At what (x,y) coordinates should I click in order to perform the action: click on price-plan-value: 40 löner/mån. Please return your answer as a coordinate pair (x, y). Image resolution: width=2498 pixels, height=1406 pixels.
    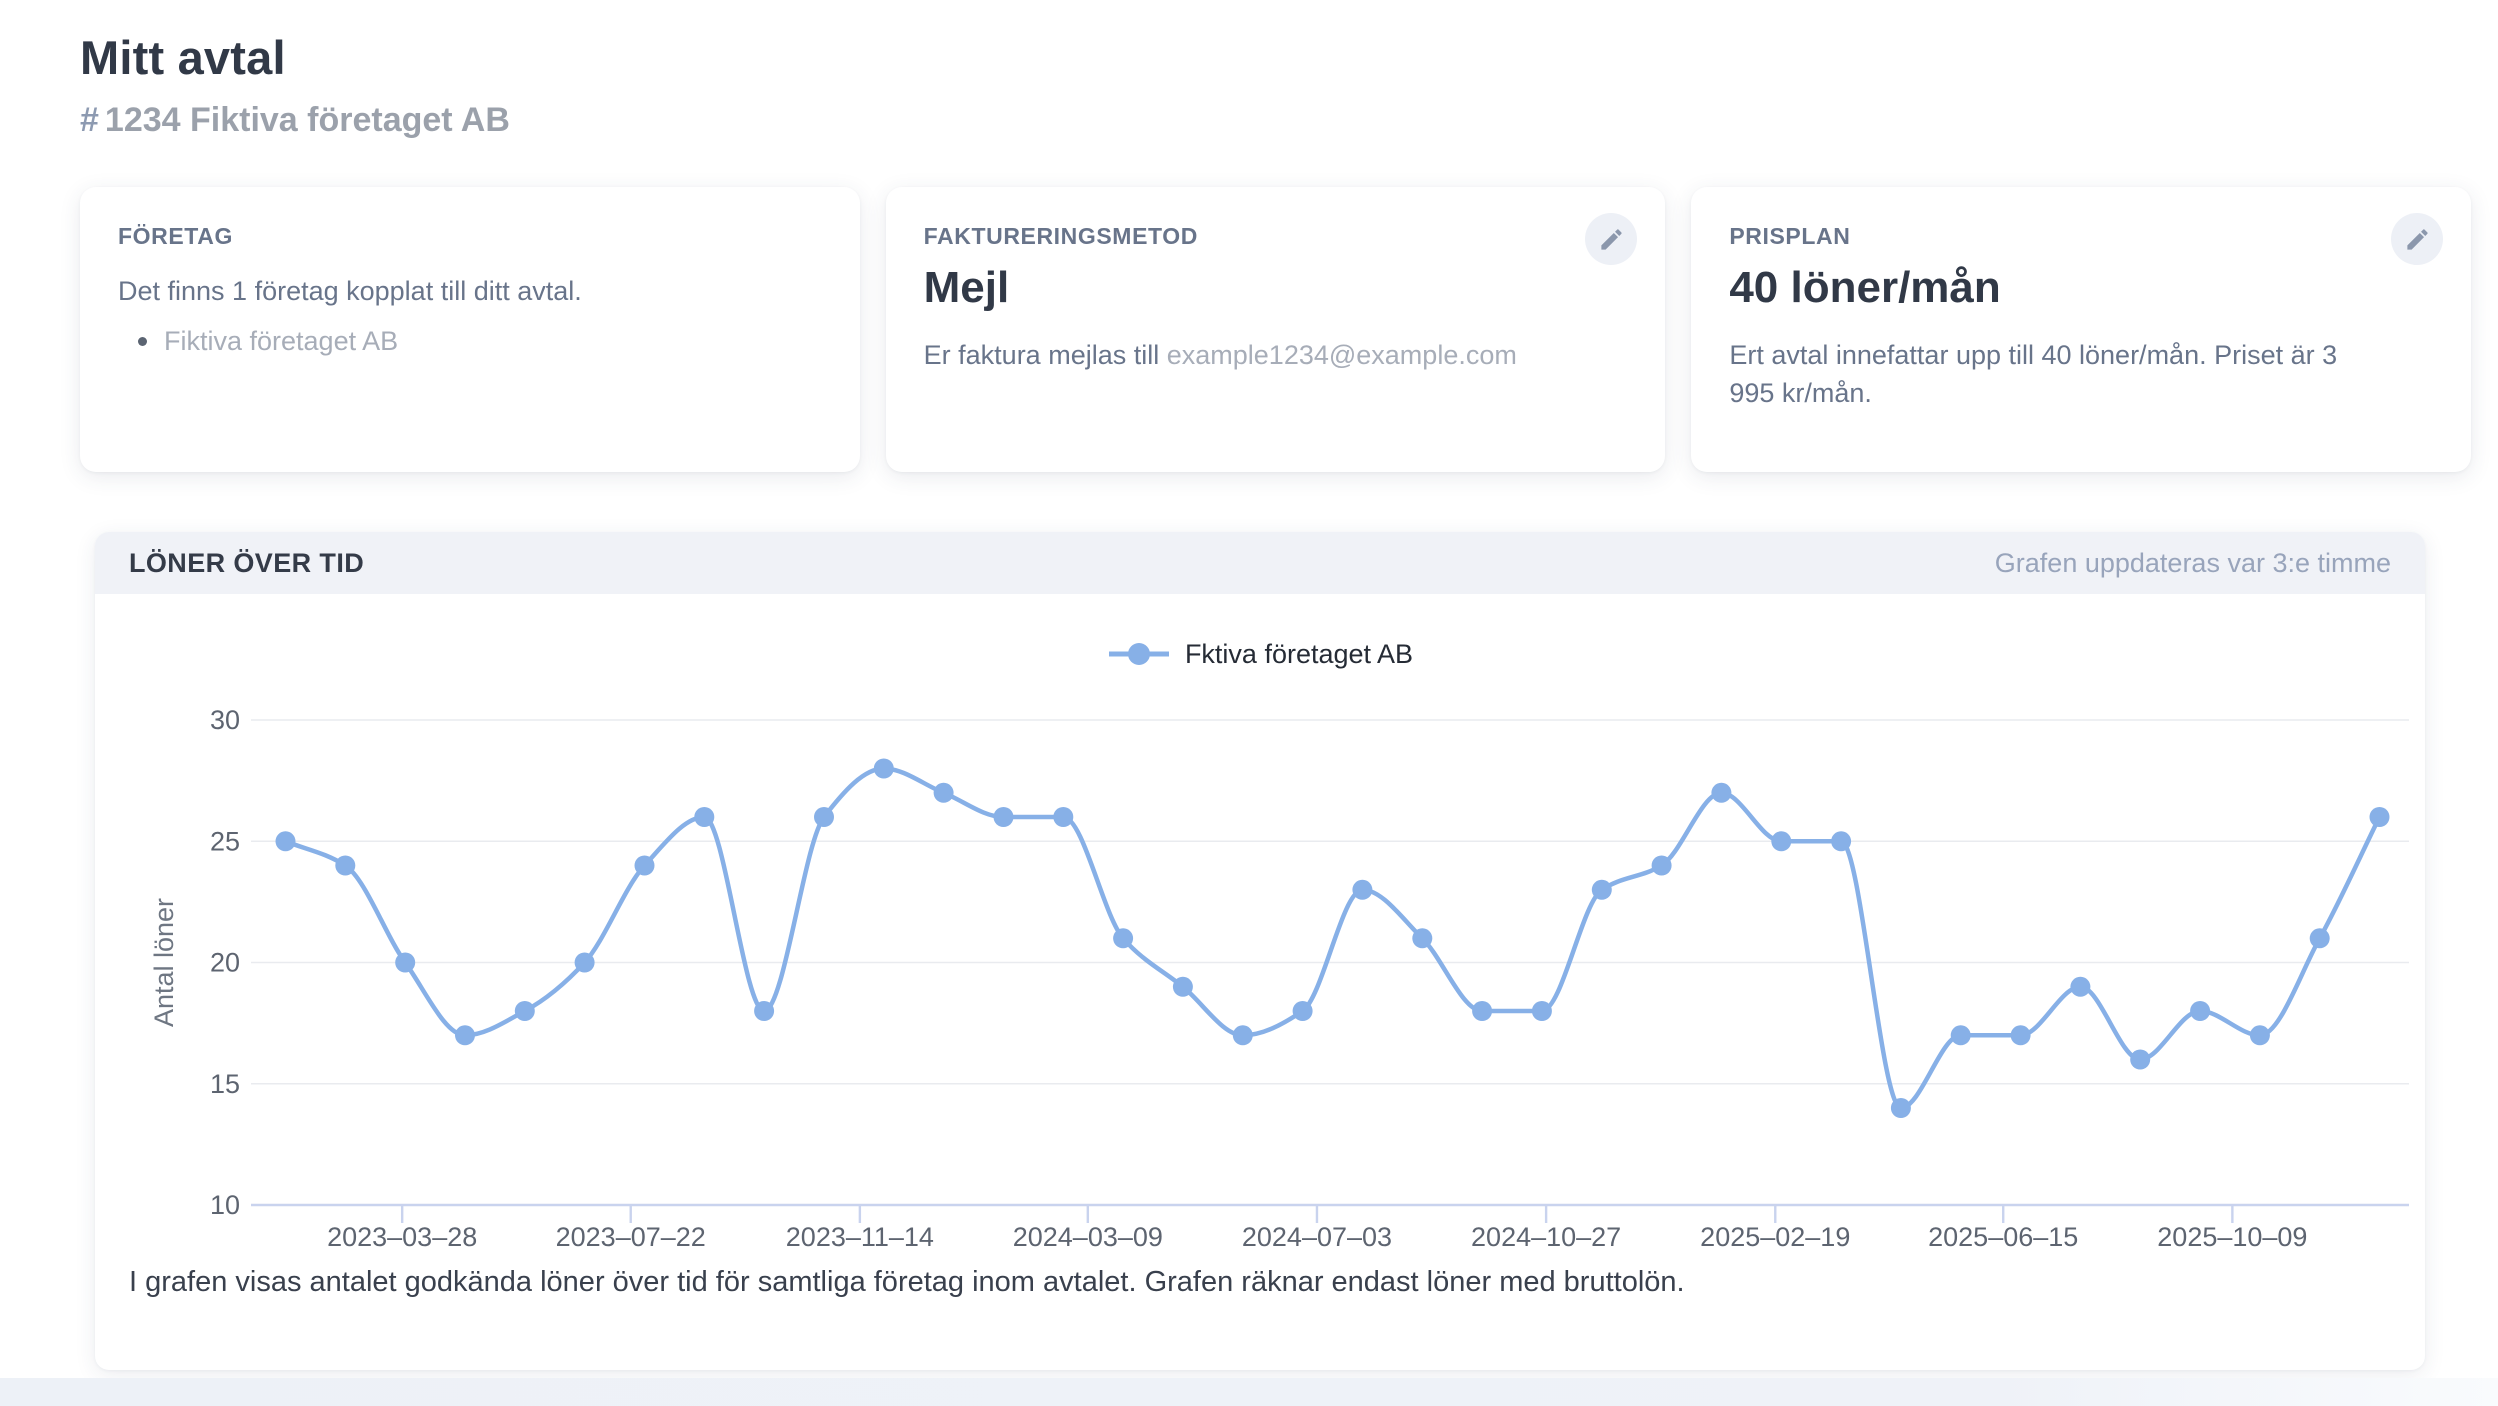
    Looking at the image, I should click on (1865, 287).